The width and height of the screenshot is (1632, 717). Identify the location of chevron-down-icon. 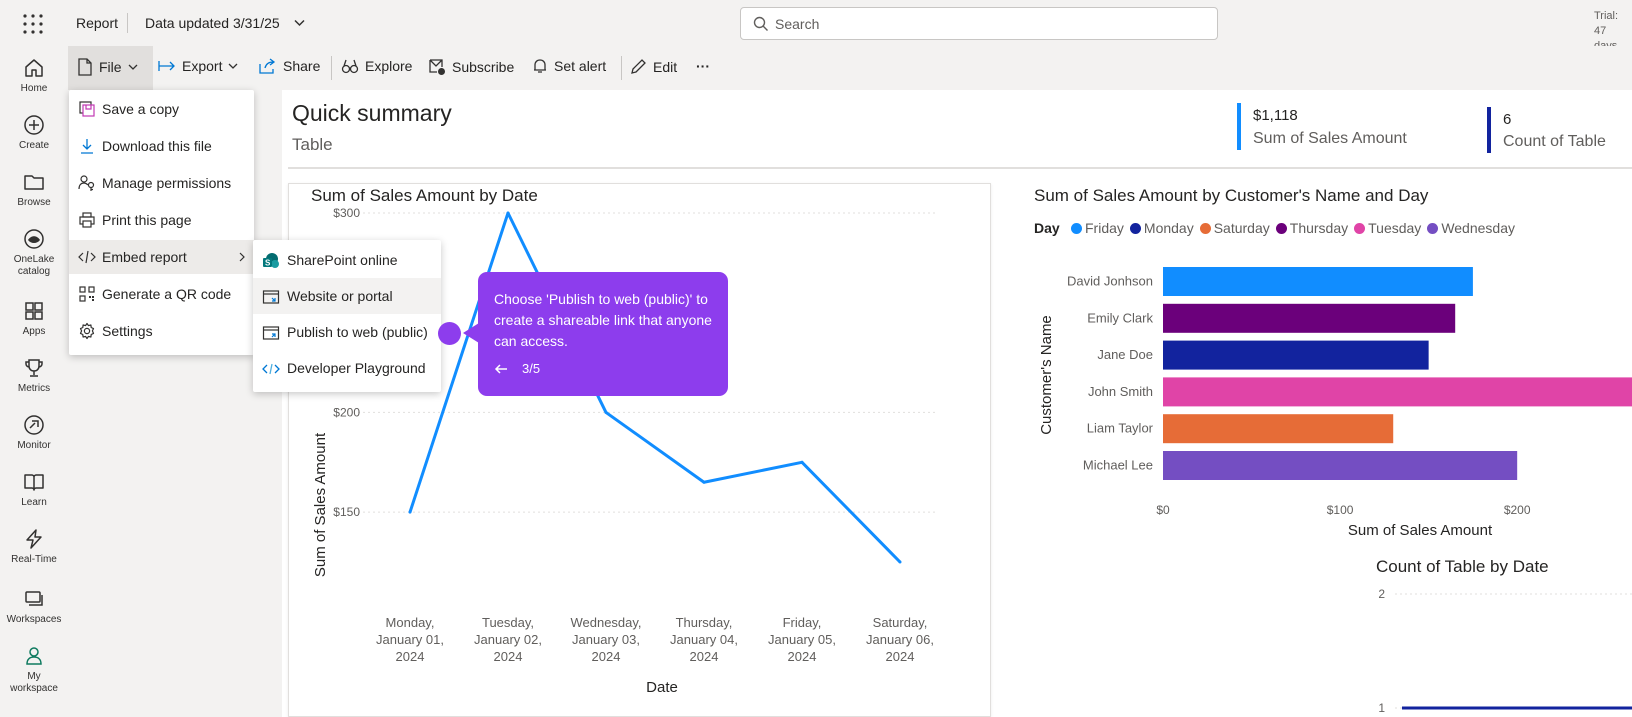
(299, 23).